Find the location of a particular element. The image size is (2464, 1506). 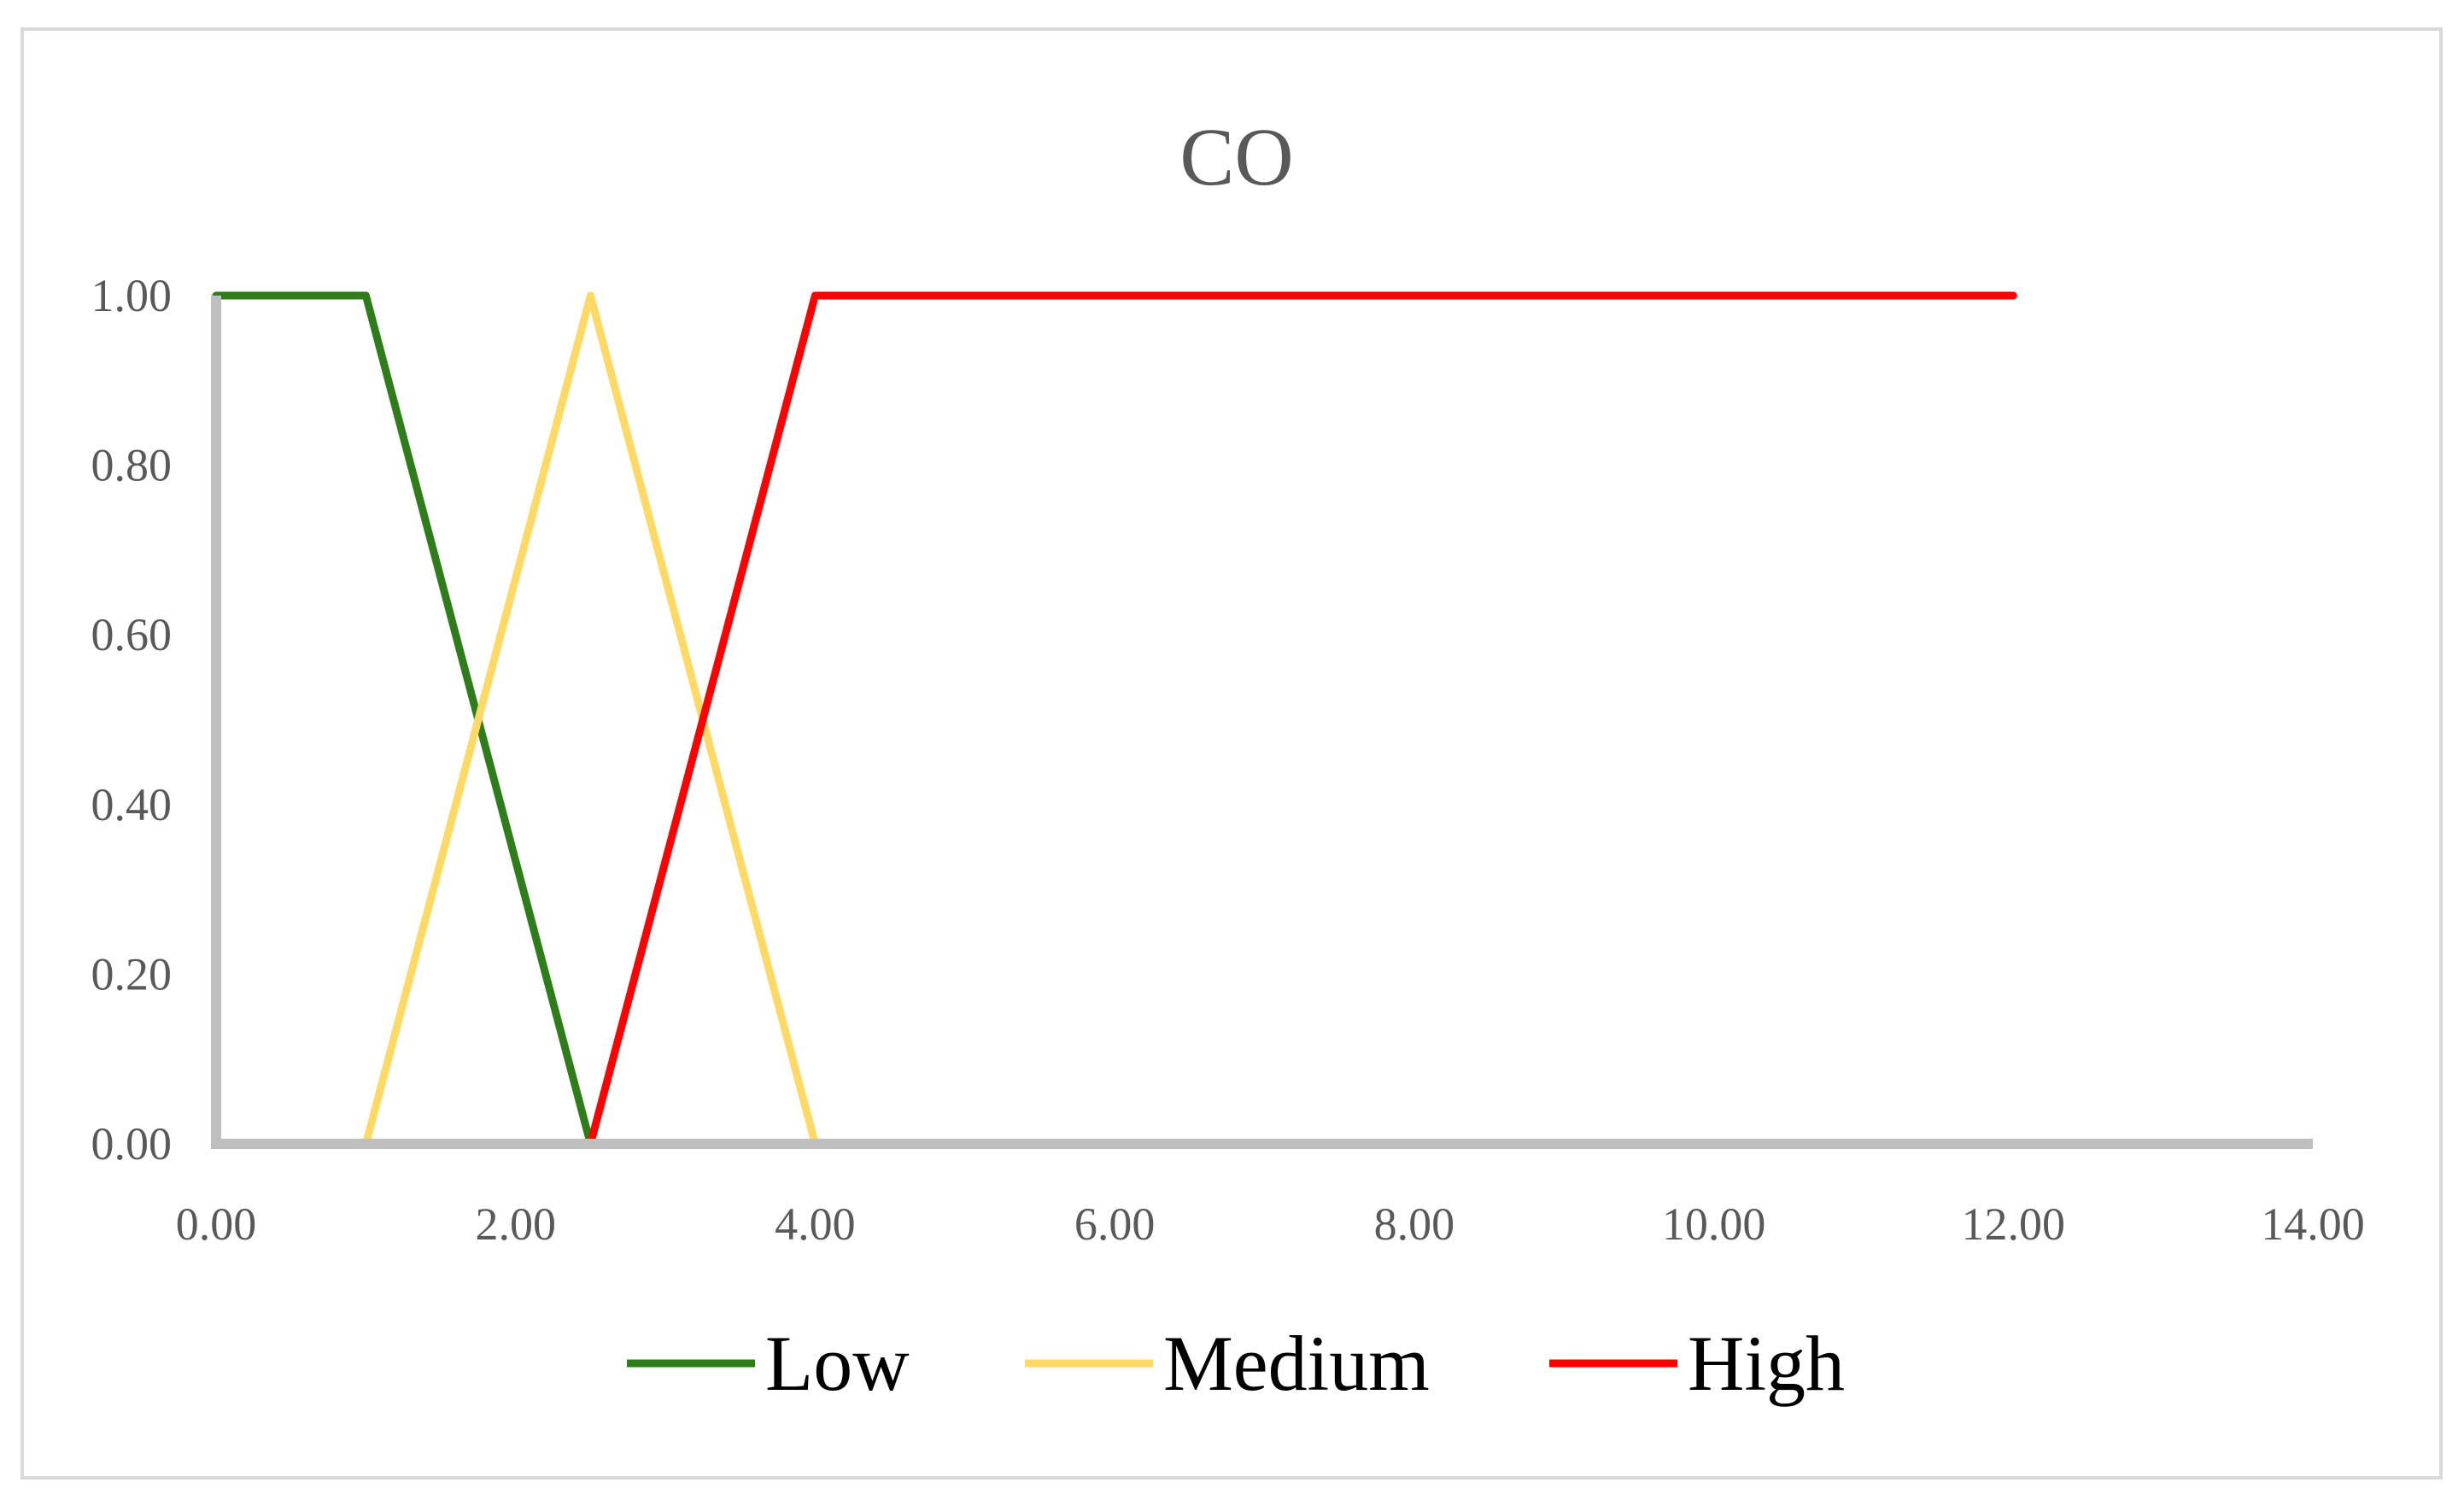

x-tick-label: 12.00 is located at coordinates (2014, 1224).